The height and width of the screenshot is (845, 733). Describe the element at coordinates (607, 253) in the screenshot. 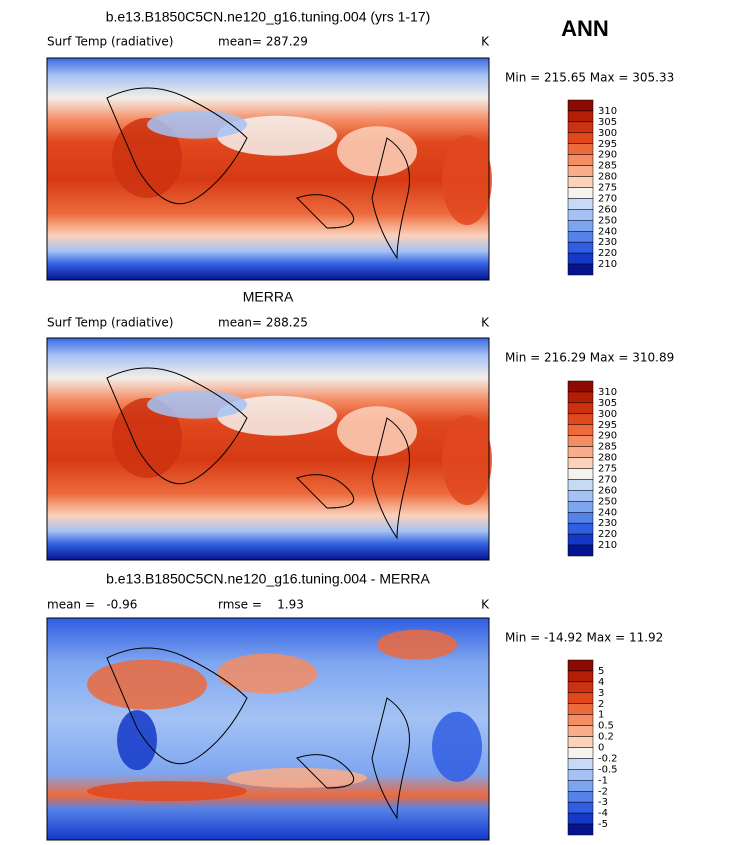

I see `colorbar-label: 220` at that location.